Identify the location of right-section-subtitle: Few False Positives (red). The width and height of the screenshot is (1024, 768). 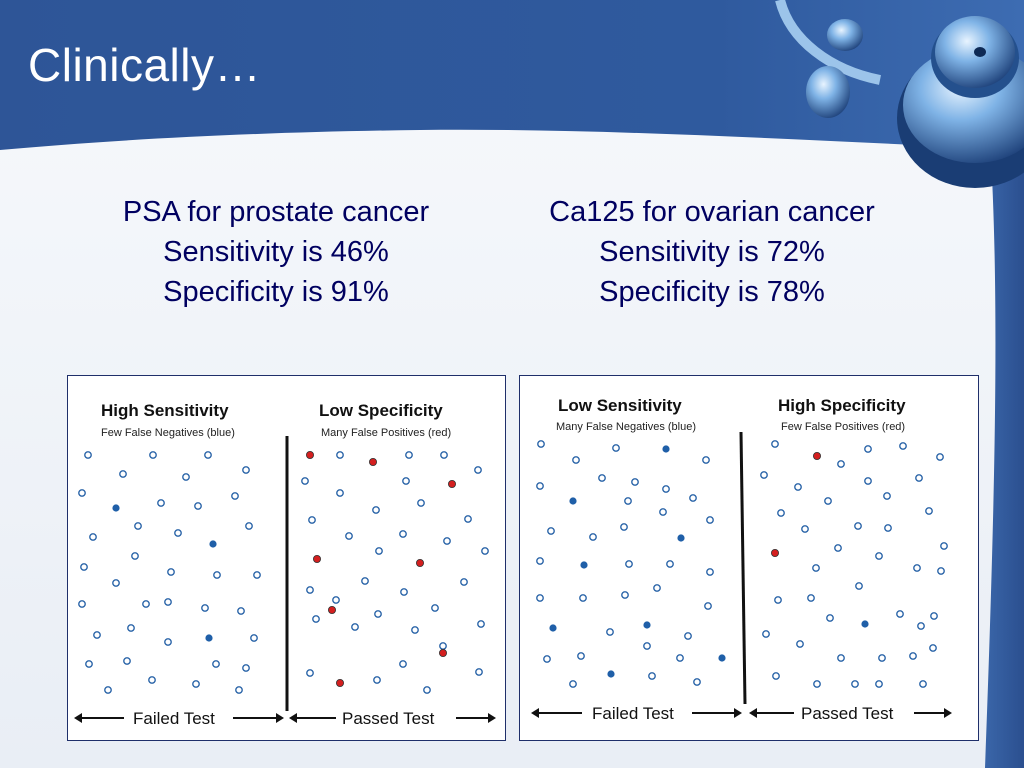
(843, 427).